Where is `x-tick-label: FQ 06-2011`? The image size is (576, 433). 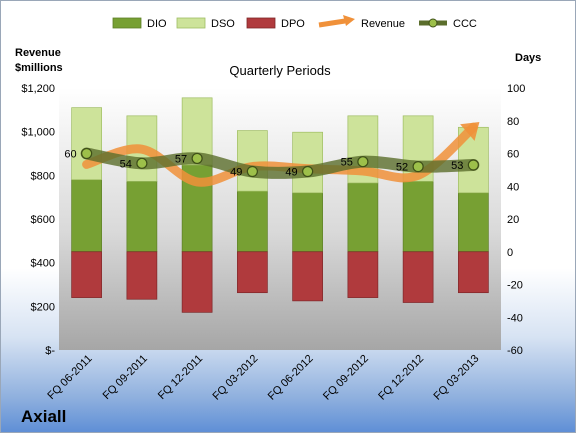
x-tick-label: FQ 06-2011 is located at coordinates (69, 377).